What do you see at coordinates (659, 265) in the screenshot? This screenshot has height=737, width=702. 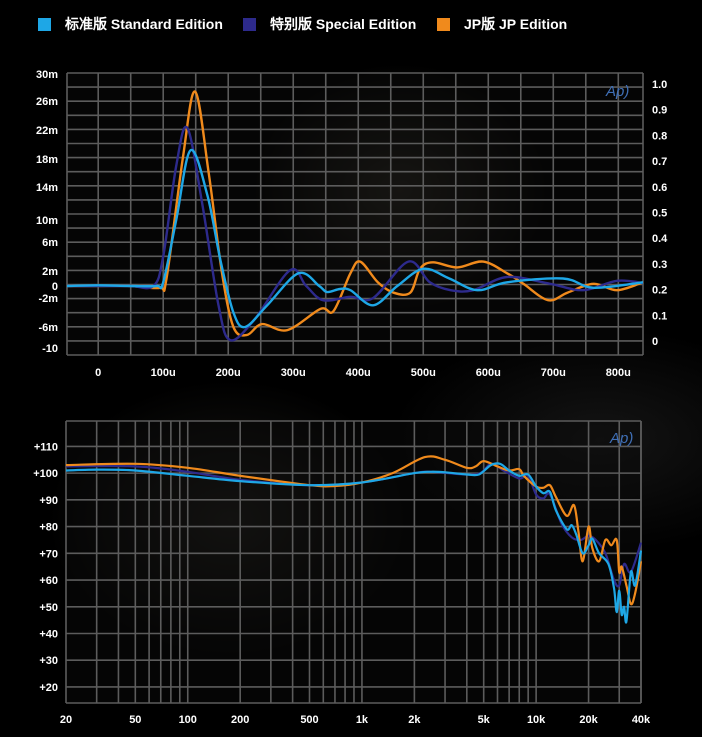 I see `y2-tick-label: 0.3` at bounding box center [659, 265].